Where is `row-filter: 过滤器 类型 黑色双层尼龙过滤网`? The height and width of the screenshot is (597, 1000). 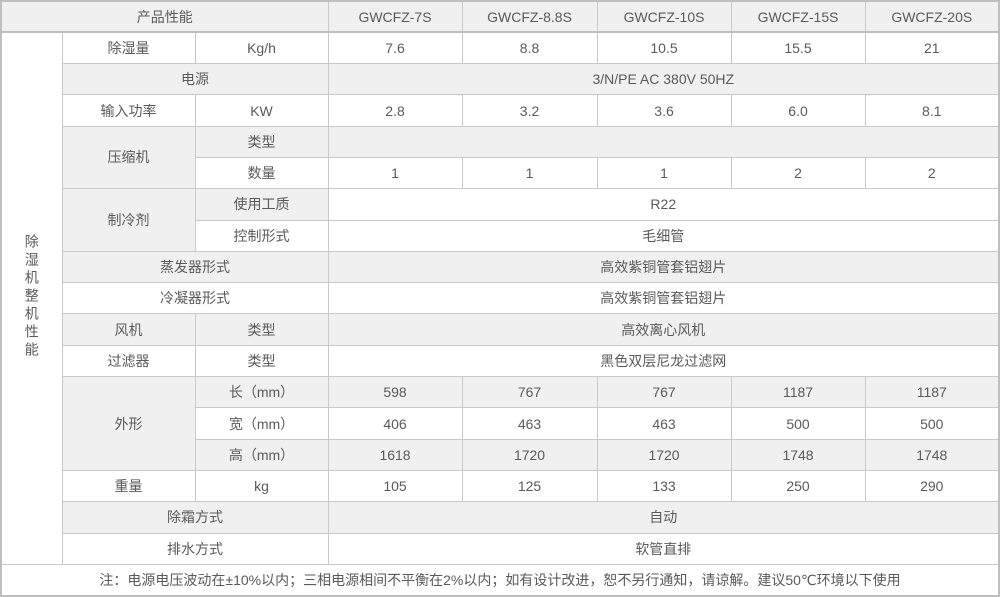 row-filter: 过滤器 类型 黑色双层尼龙过滤网 is located at coordinates (500, 361).